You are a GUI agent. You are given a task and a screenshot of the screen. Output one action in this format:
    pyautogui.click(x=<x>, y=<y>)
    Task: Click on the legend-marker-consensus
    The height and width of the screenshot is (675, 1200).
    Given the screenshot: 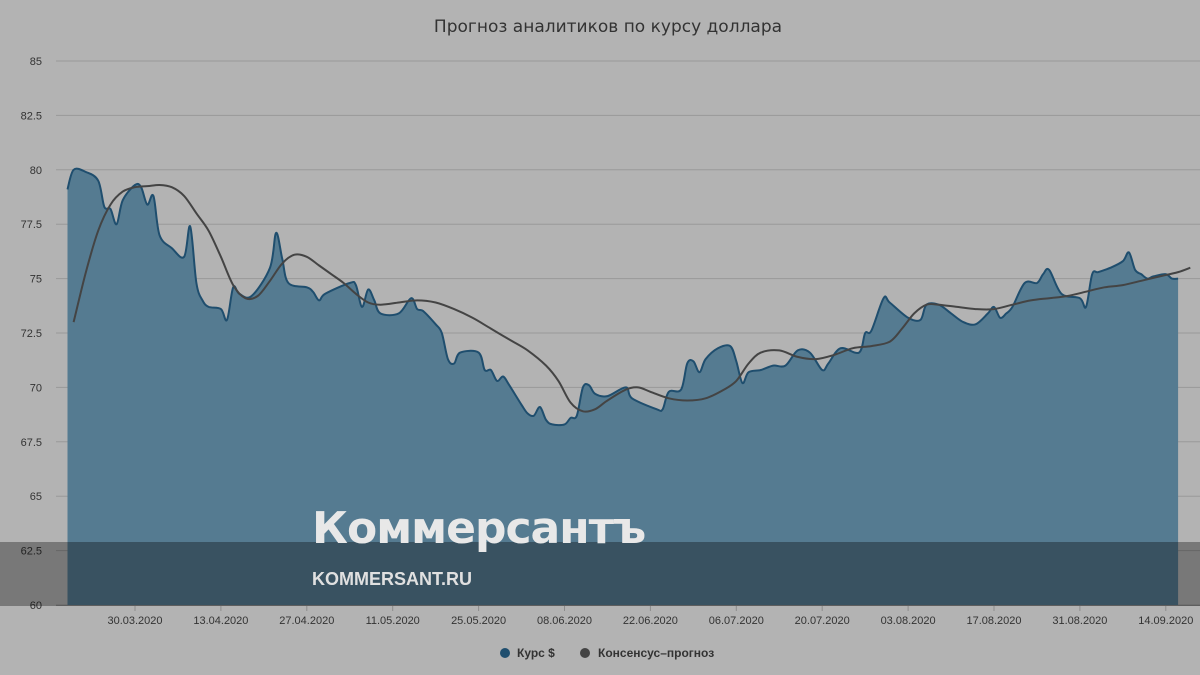 What is the action you would take?
    pyautogui.click(x=585, y=653)
    